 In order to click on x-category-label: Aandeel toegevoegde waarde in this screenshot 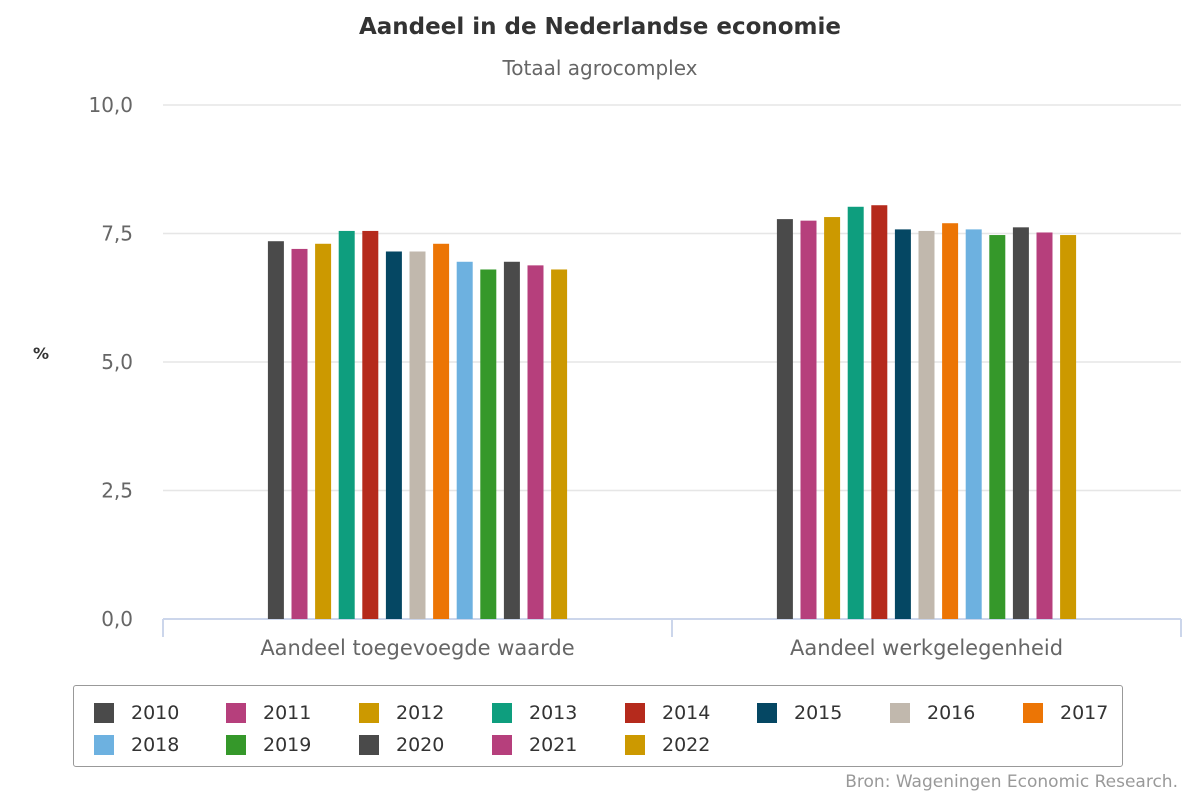, I will do `click(417, 648)`.